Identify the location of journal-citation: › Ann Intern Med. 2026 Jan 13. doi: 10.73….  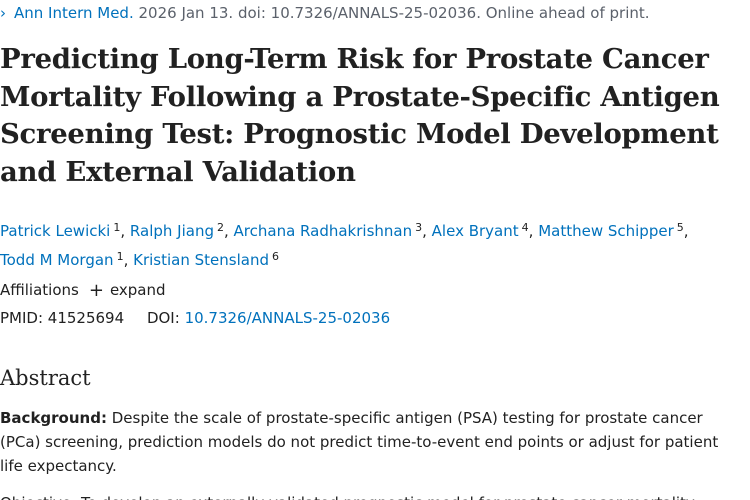
(325, 13).